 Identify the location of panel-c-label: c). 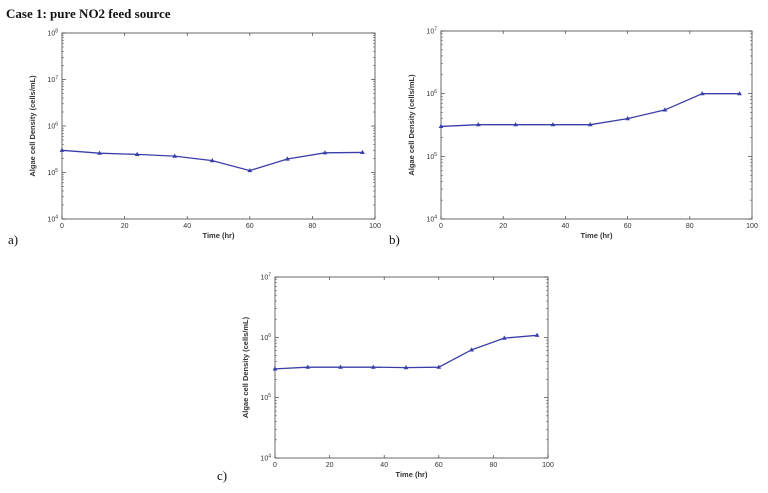
(222, 475).